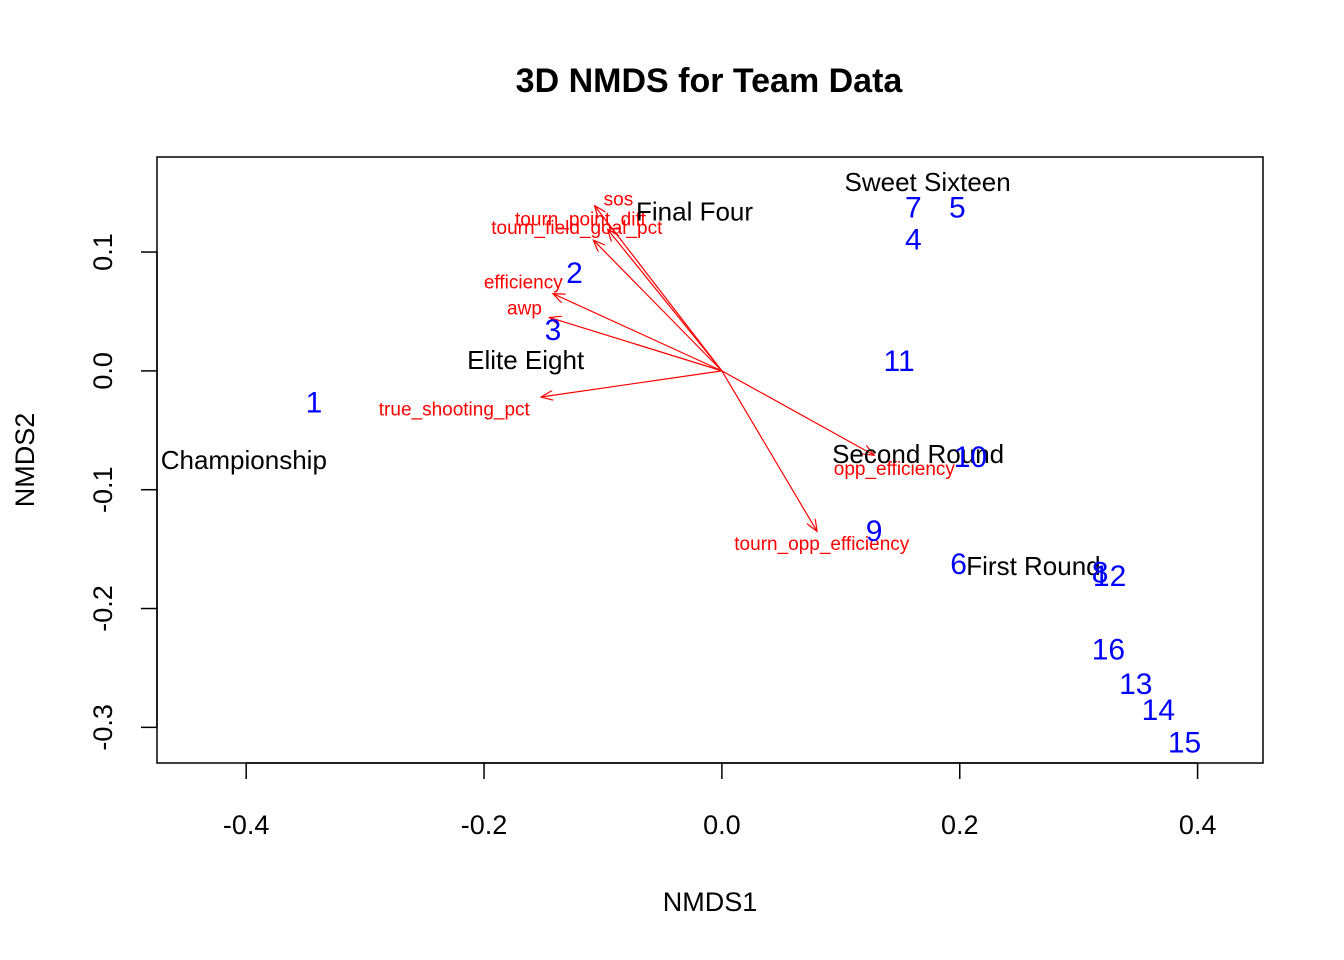 The image size is (1344, 960). I want to click on x-tick-label: 0.0, so click(722, 825).